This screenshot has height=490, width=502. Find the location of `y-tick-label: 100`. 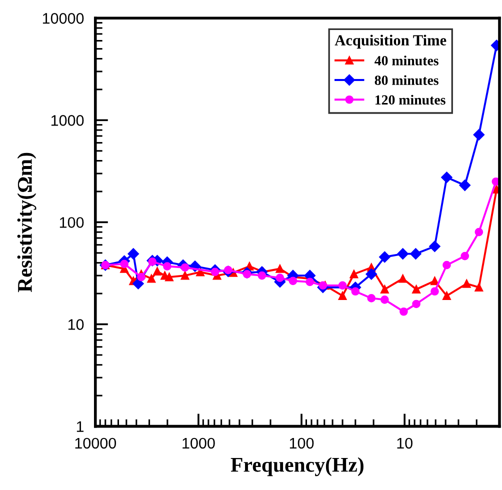

y-tick-label: 100 is located at coordinates (72, 222).